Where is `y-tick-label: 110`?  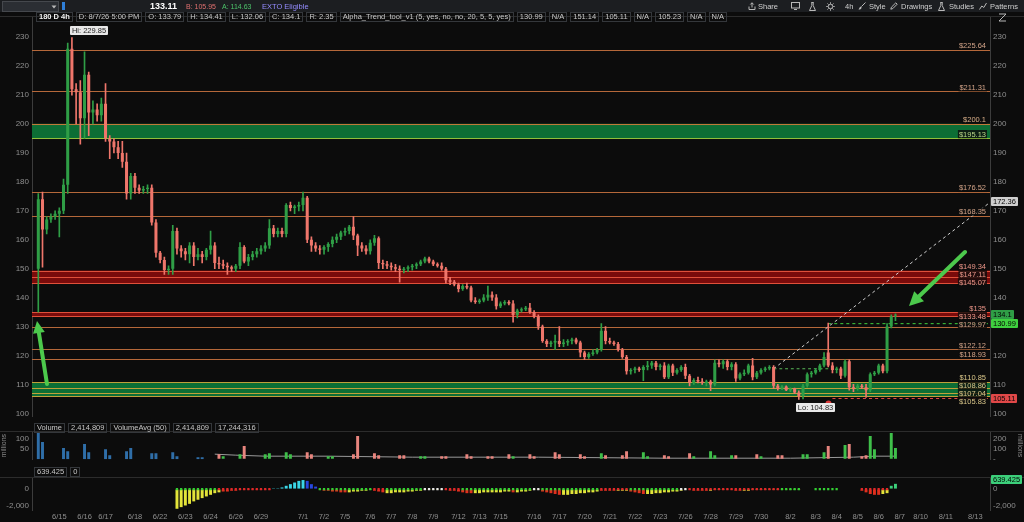
y-tick-label: 110 is located at coordinates (23, 384).